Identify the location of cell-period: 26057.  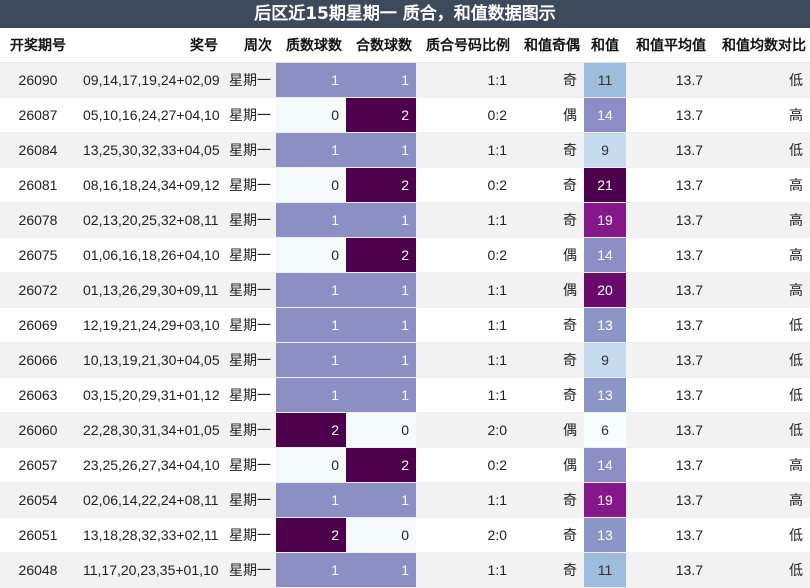
(38, 465).